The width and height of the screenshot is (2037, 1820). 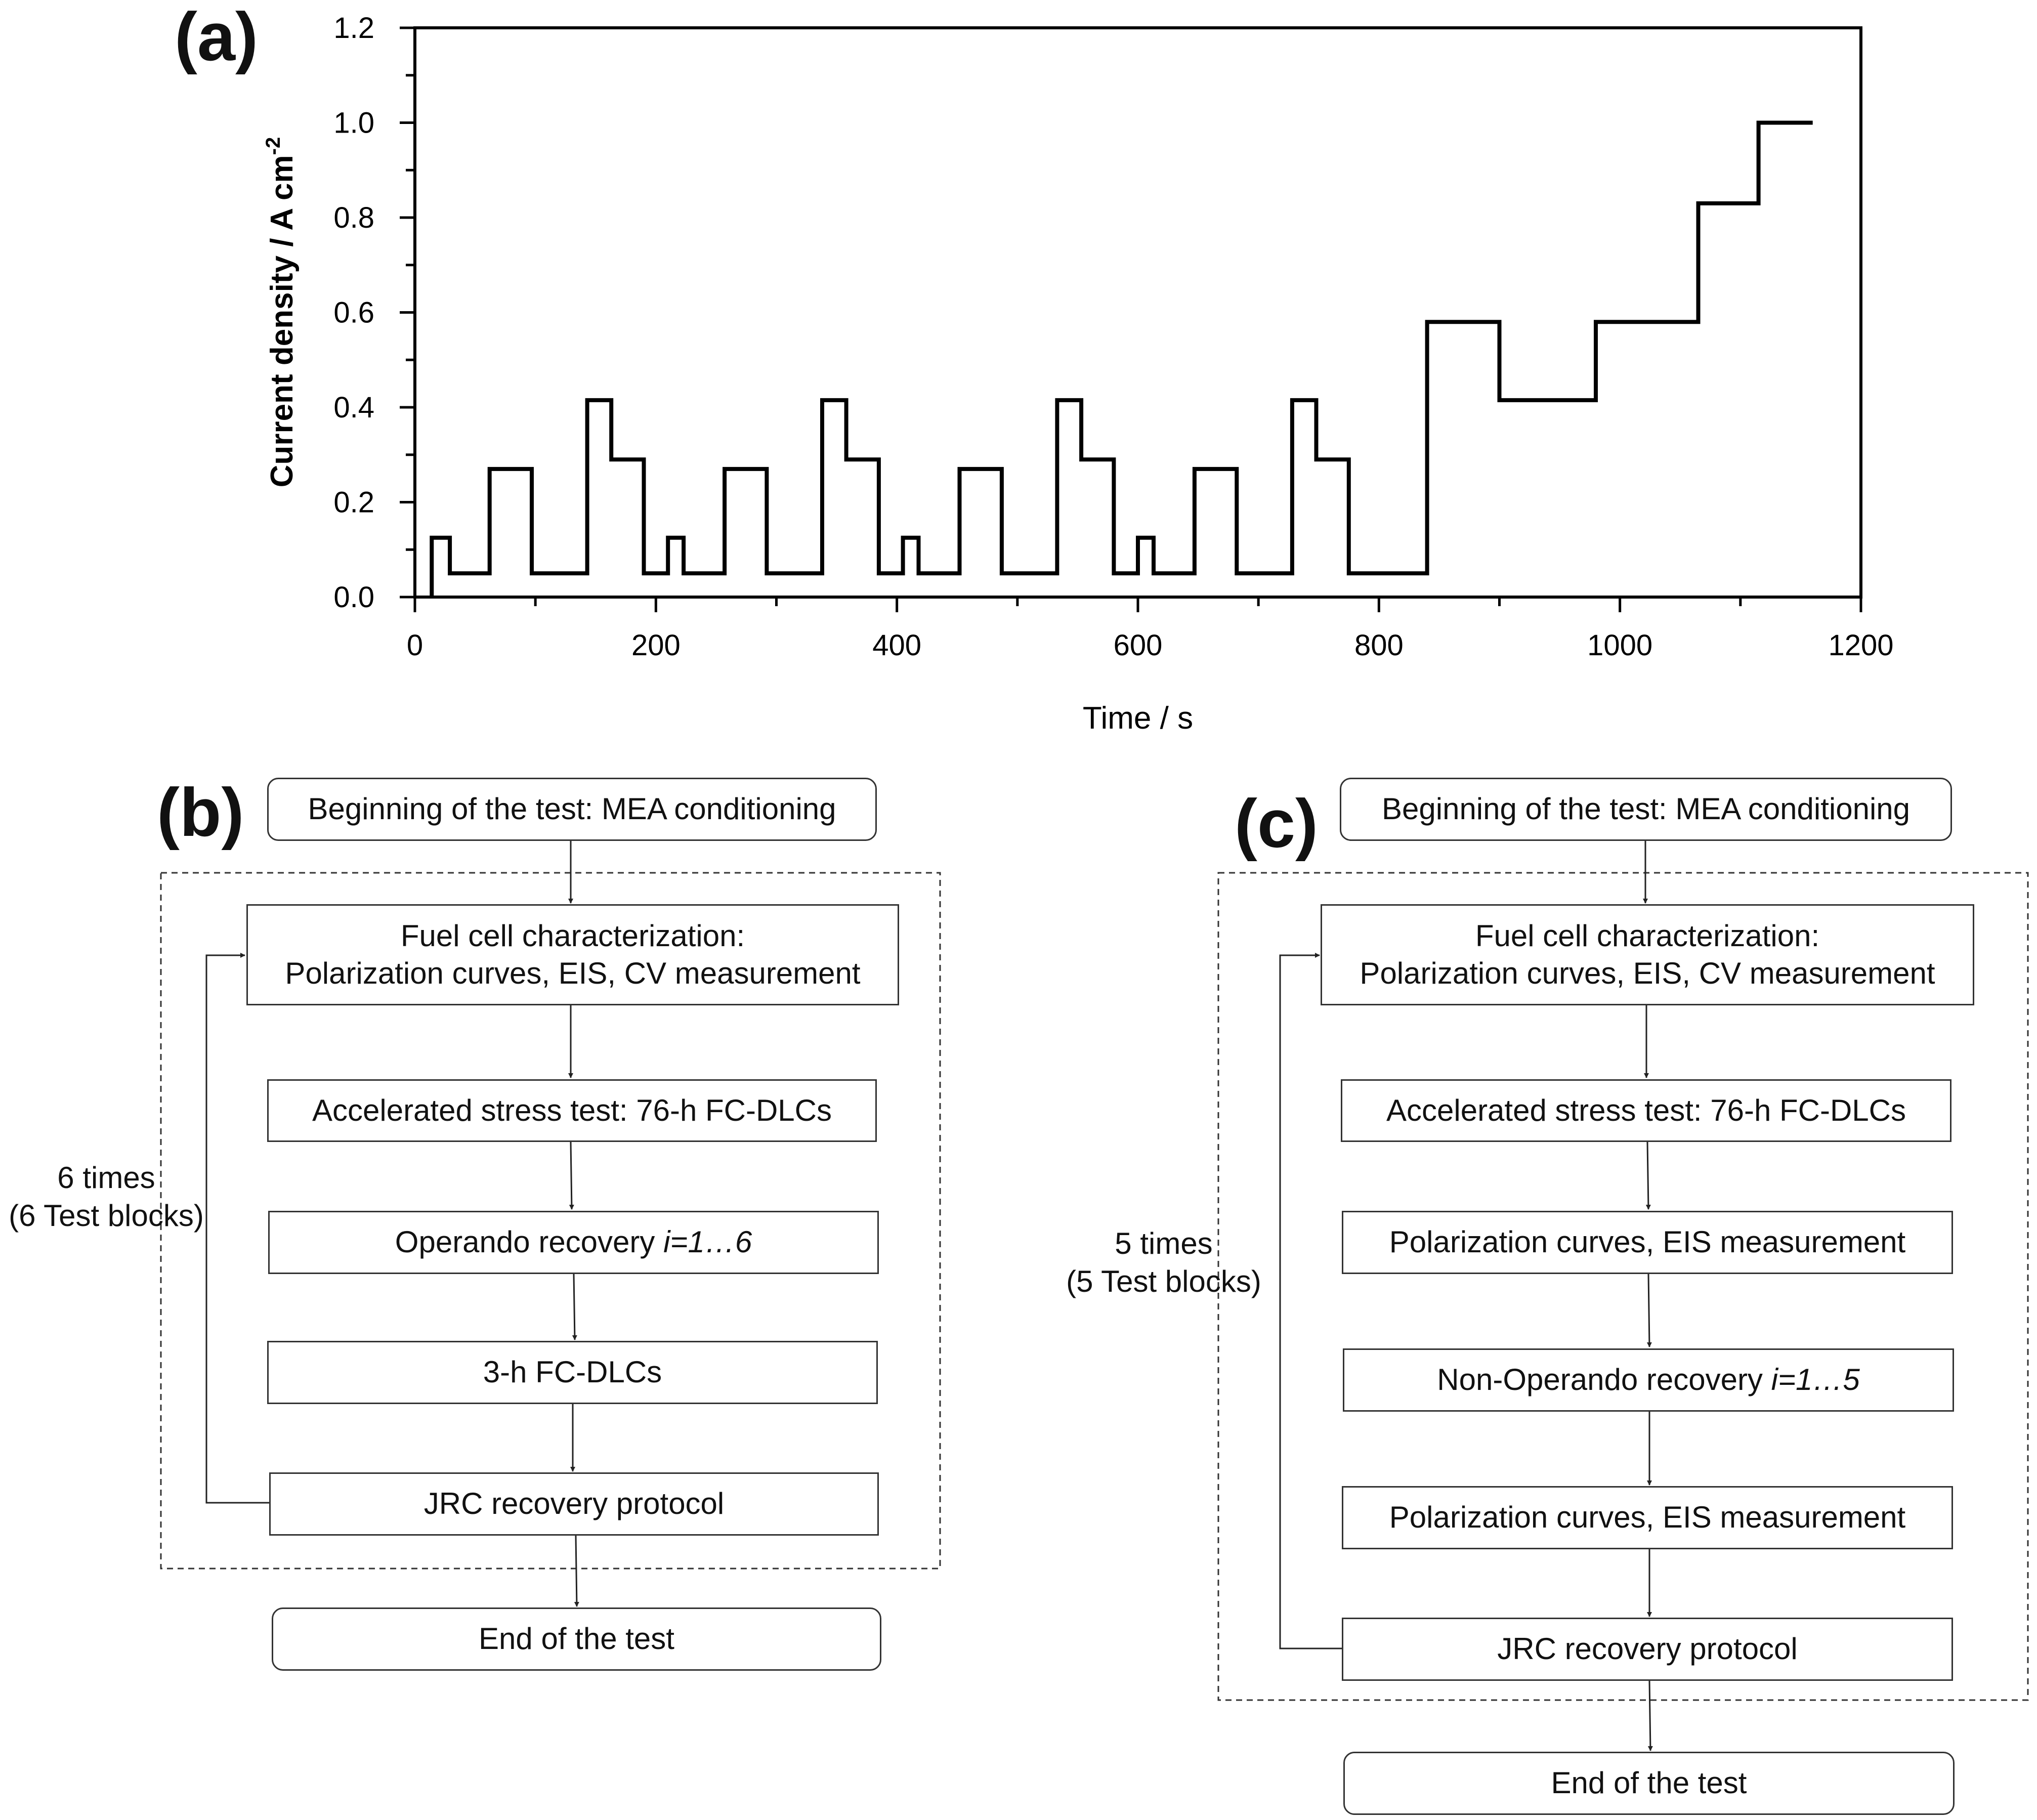 I want to click on y-axis-label-superscript: -2, so click(x=273, y=146).